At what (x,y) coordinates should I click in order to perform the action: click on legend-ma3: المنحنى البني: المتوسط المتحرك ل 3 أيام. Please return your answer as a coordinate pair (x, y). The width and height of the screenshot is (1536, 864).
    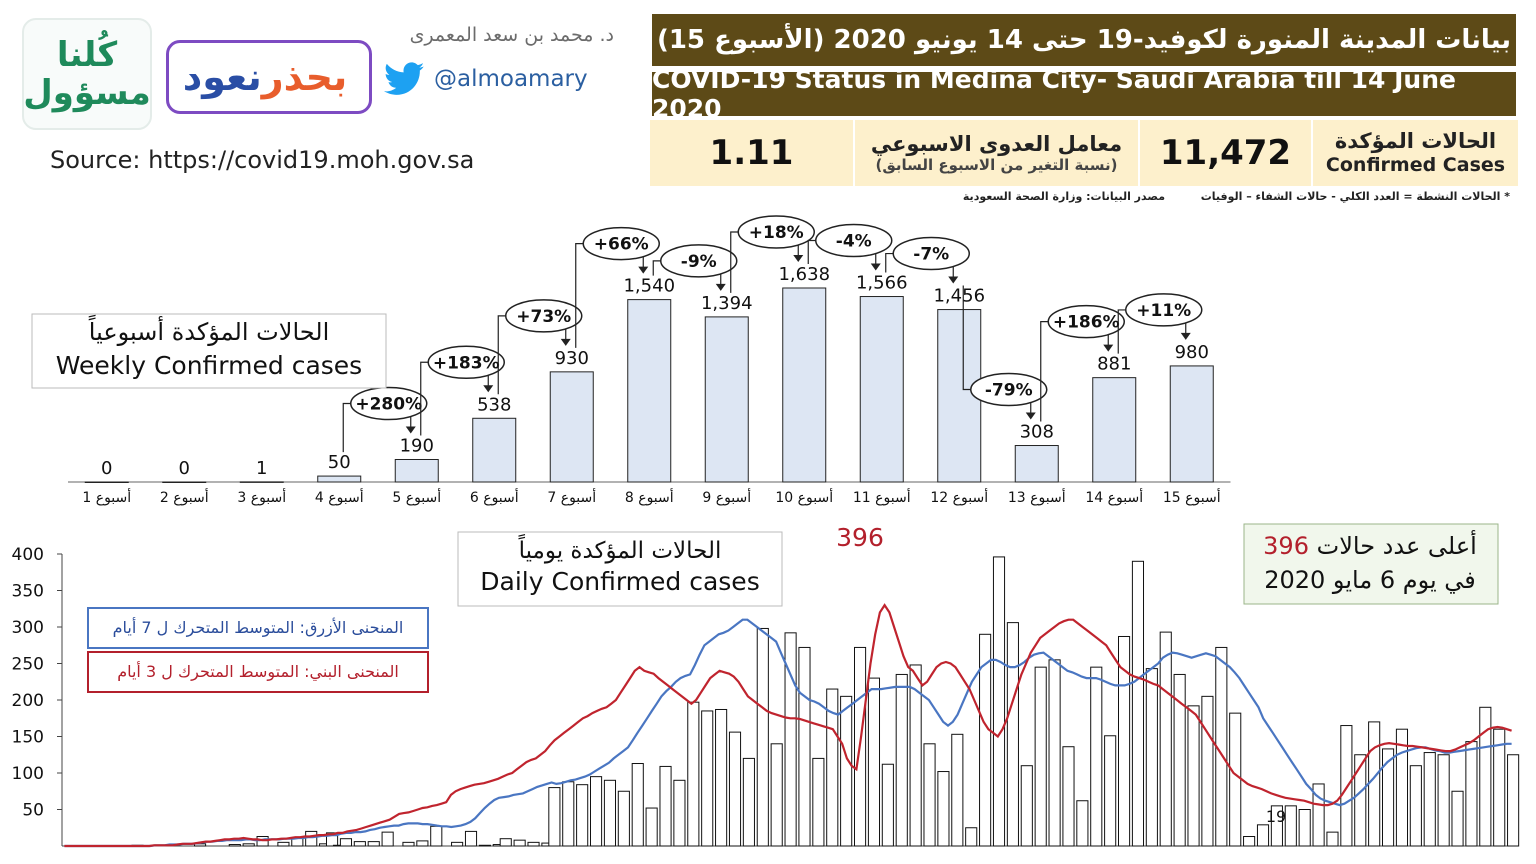
    Looking at the image, I should click on (258, 671).